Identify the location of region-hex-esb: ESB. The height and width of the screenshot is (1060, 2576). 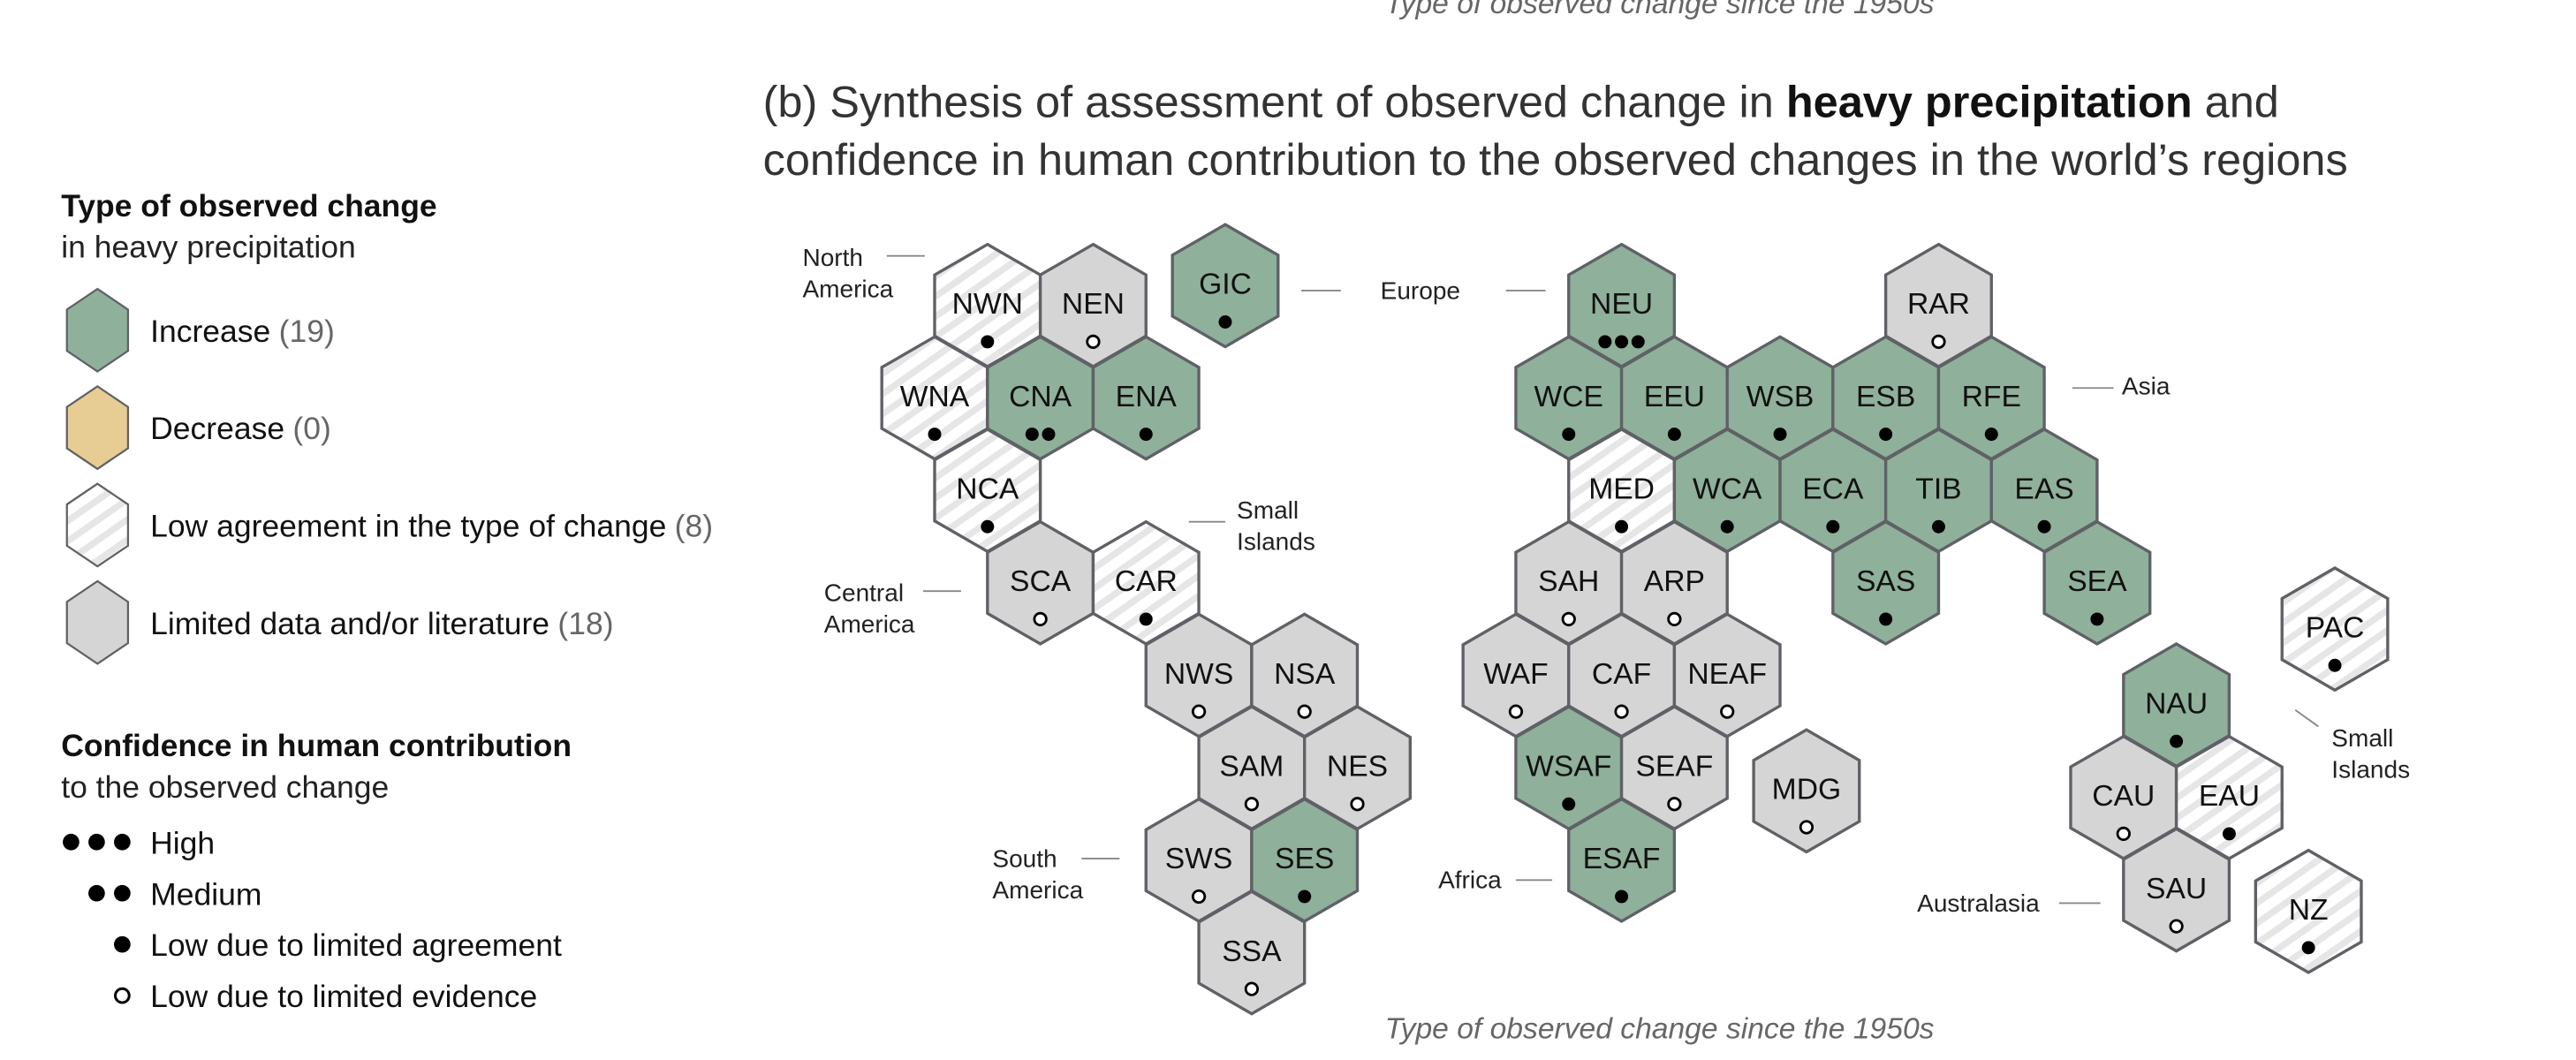
(1886, 398).